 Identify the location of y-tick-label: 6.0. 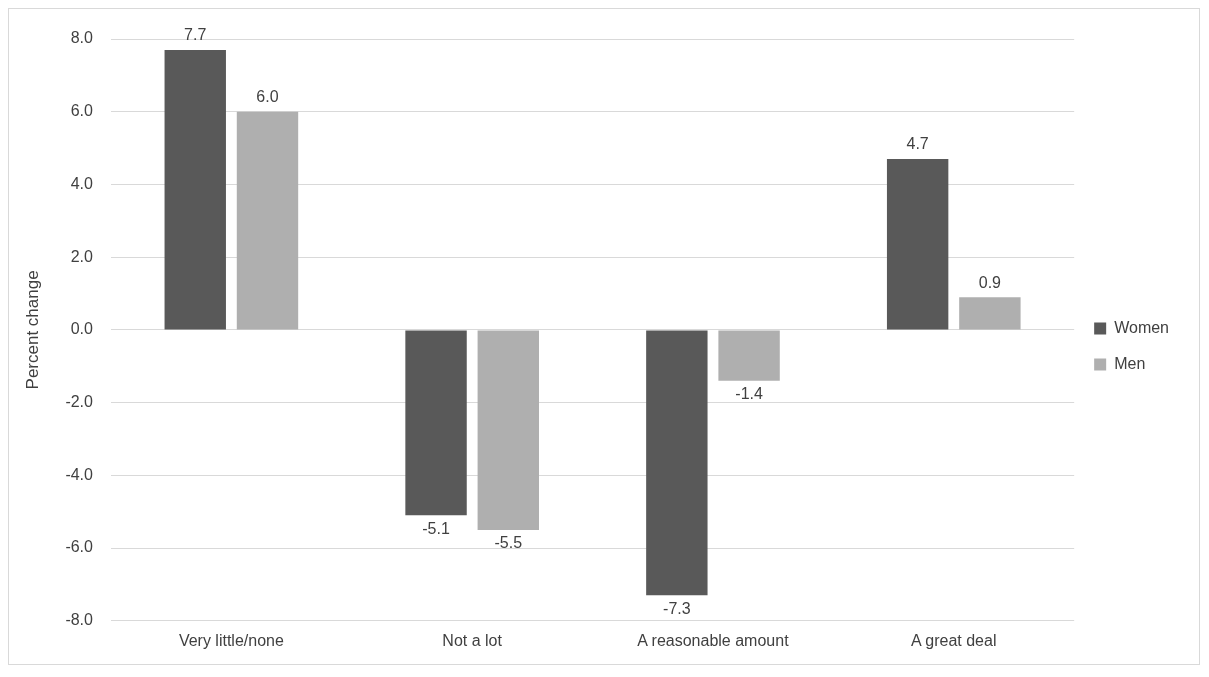
(82, 111).